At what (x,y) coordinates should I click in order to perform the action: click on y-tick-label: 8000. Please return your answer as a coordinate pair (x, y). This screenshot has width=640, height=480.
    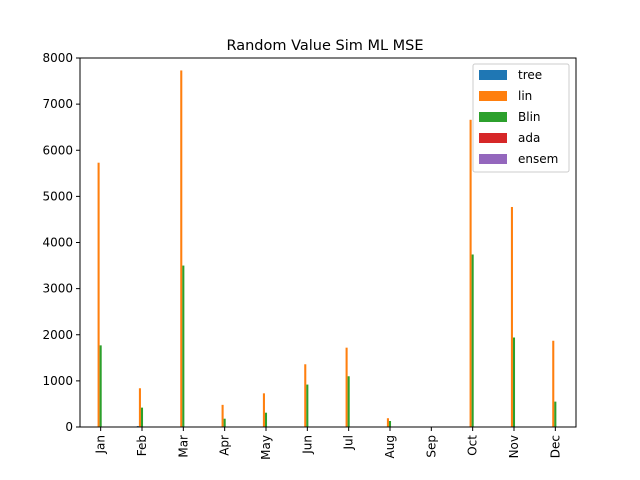
    Looking at the image, I should click on (57, 58).